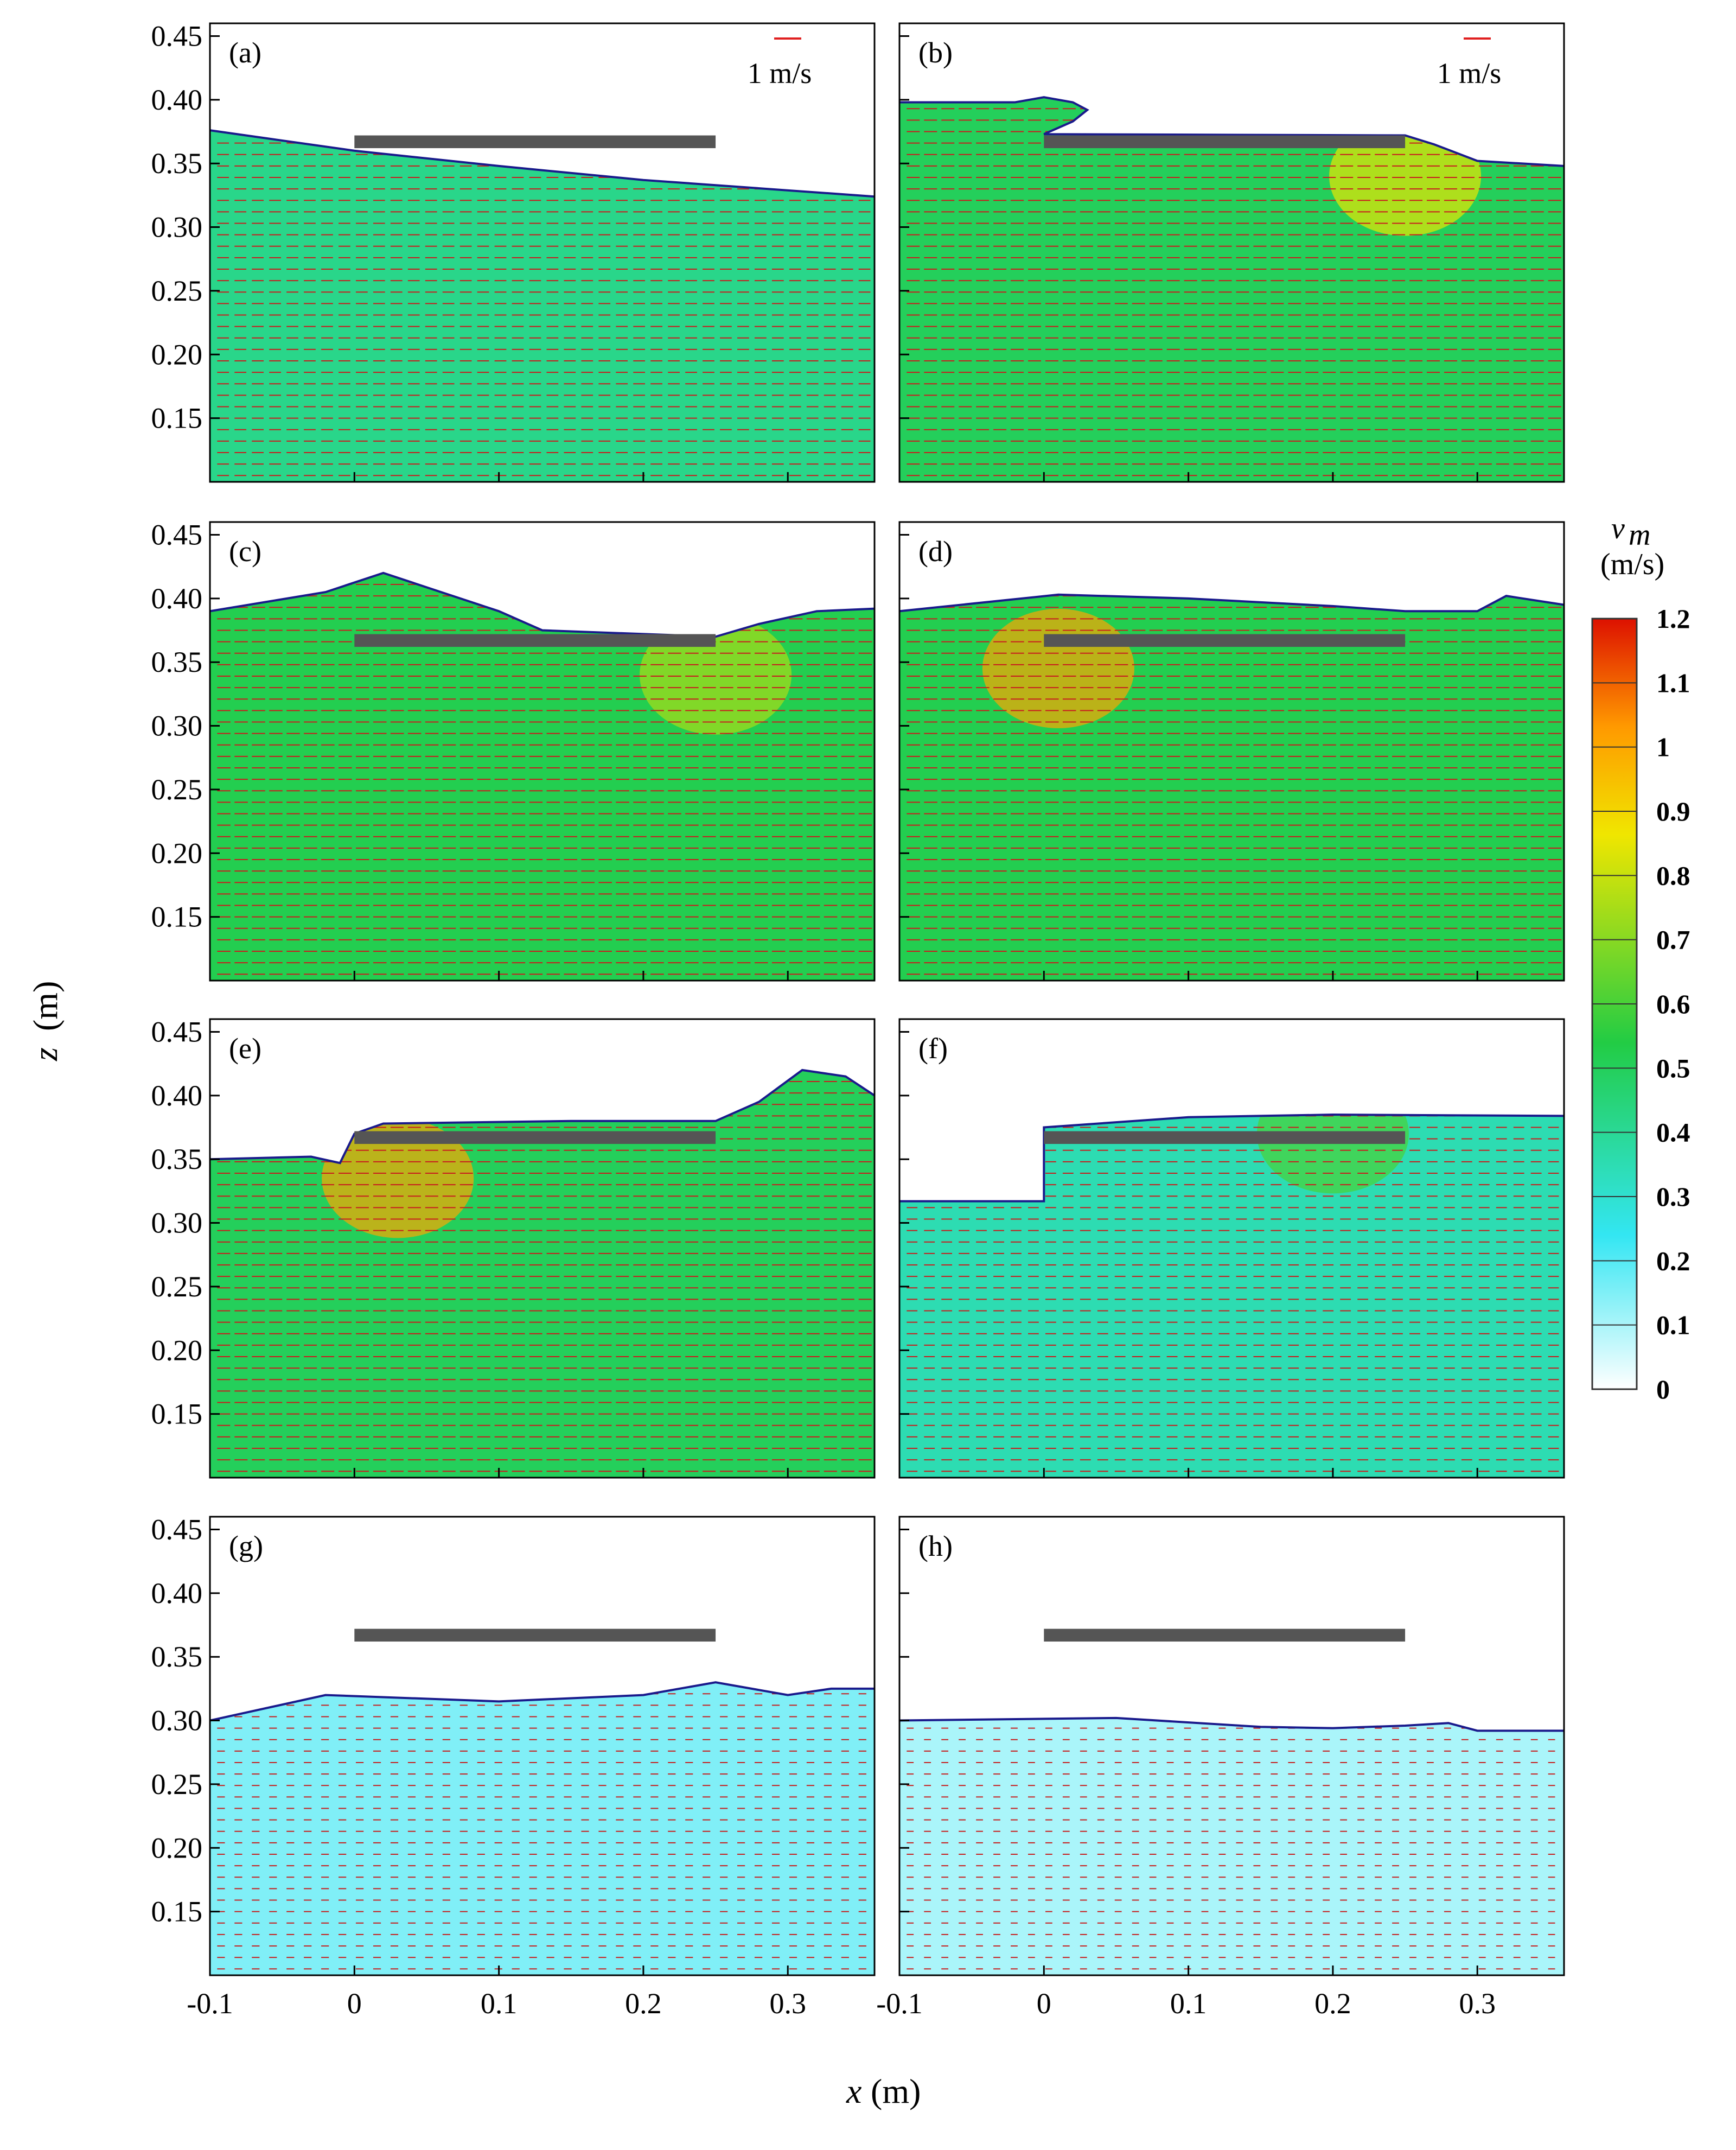 This screenshot has height=2150, width=1736. I want to click on panel-label: (b), so click(935, 53).